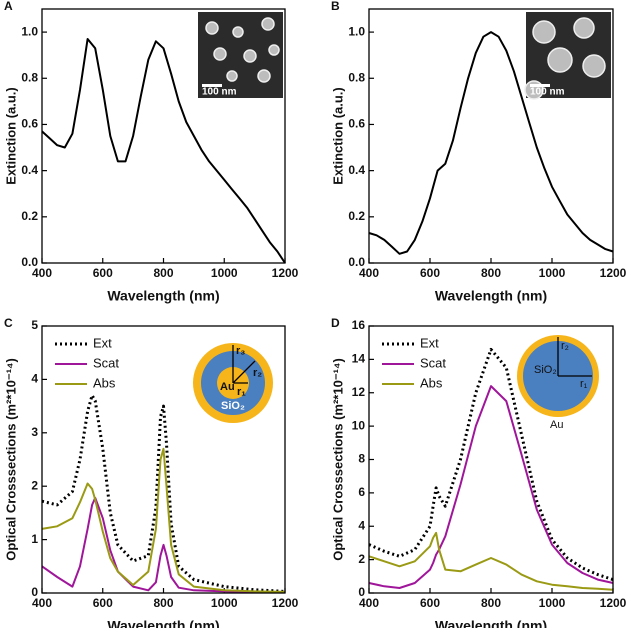 This screenshot has height=633, width=629. What do you see at coordinates (240, 351) in the screenshot?
I see `inset-label: r₃` at bounding box center [240, 351].